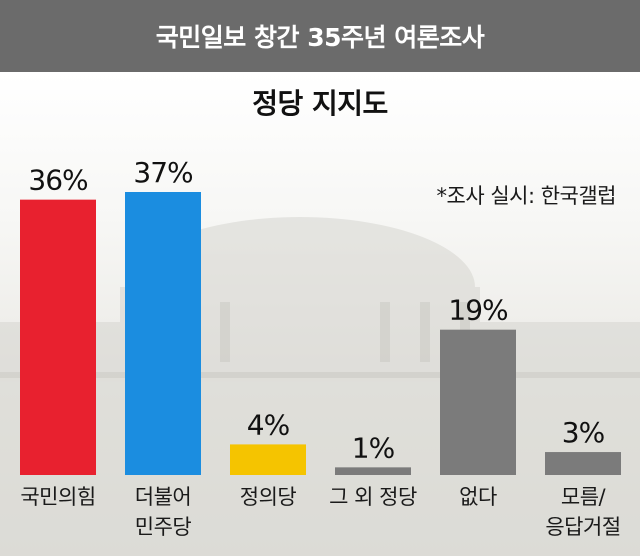  What do you see at coordinates (58, 180) in the screenshot?
I see `value-label-0: 36%` at bounding box center [58, 180].